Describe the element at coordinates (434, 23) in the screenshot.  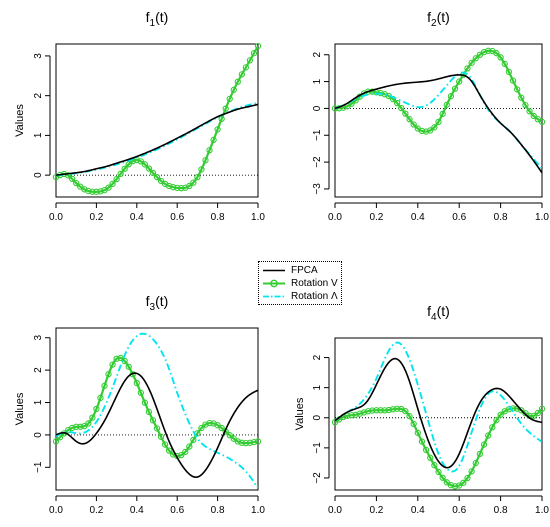
I see `panel-title-subscript: 2` at that location.